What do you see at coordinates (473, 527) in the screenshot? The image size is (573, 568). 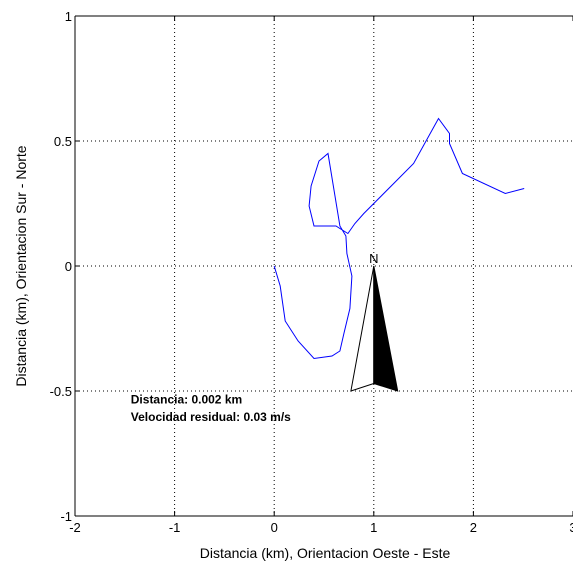 I see `x-tick-label: 2` at bounding box center [473, 527].